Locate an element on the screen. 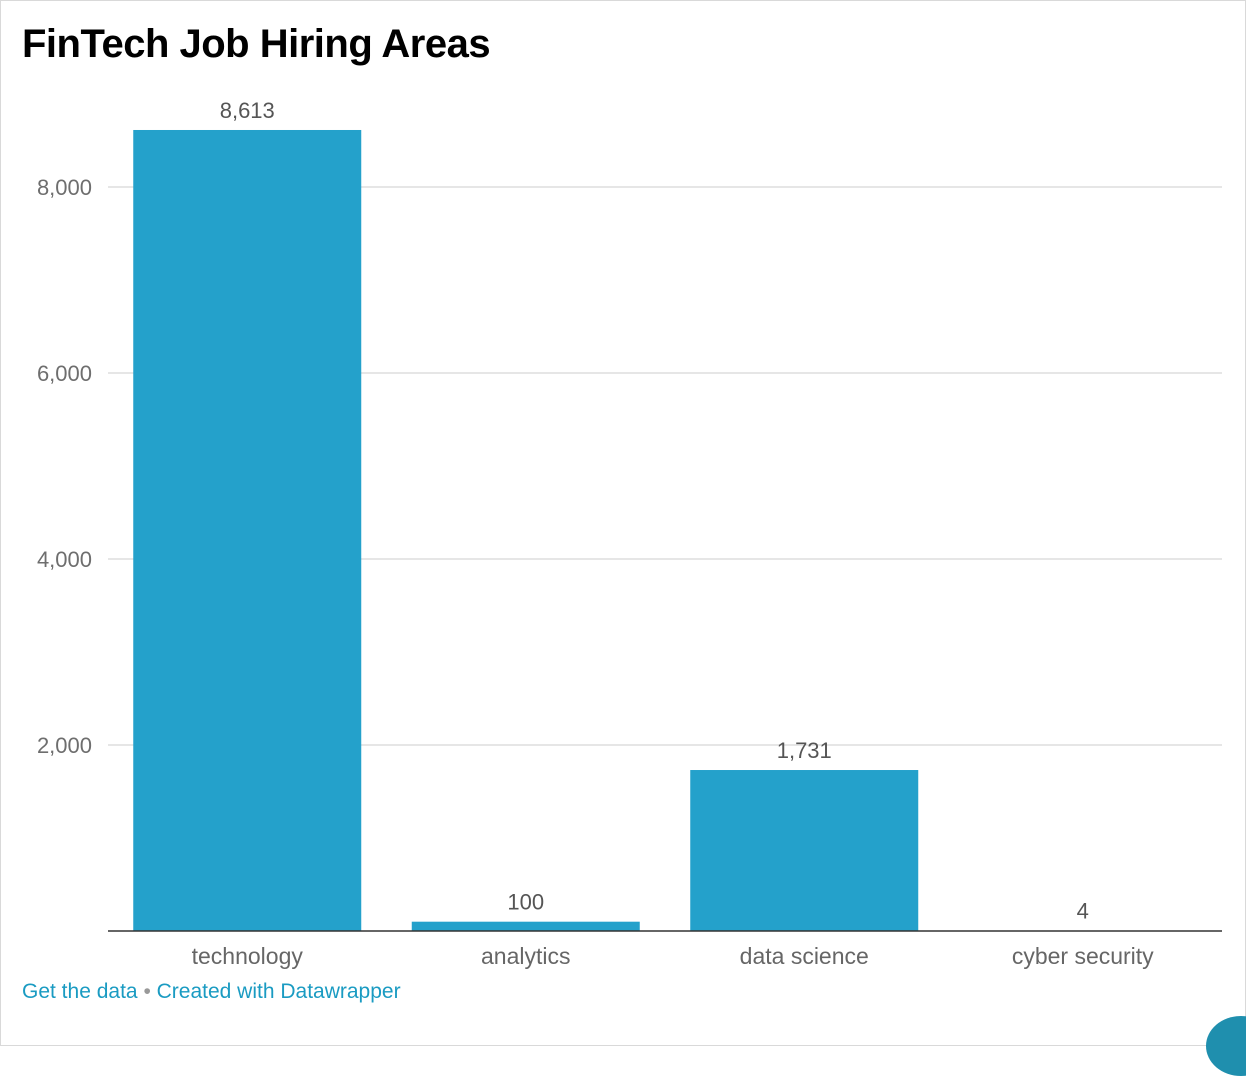 The image size is (1246, 1076). chart-footer: Get the data • Created with Datawrapper is located at coordinates (211, 992).